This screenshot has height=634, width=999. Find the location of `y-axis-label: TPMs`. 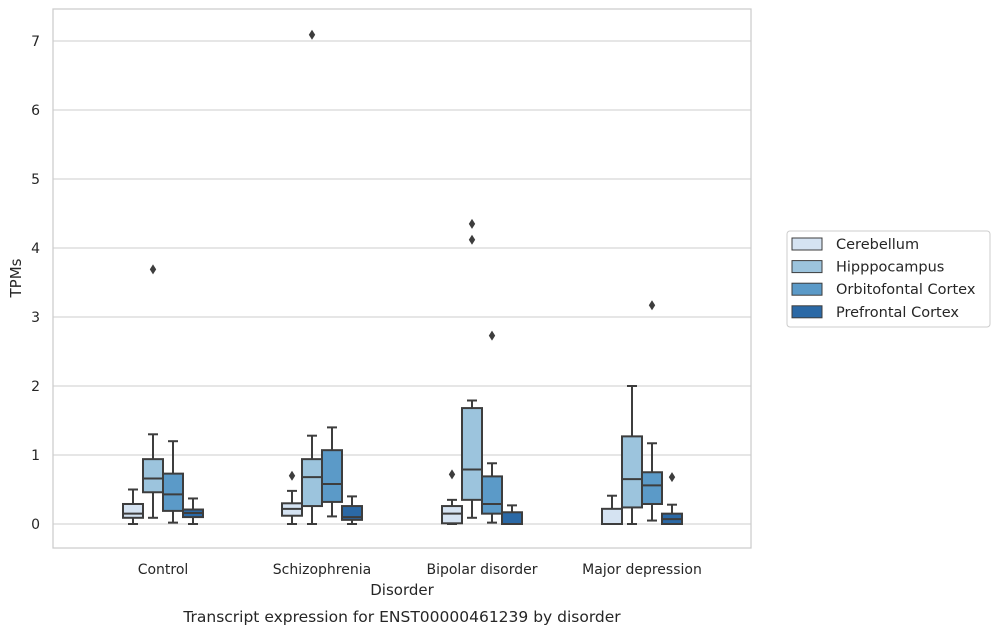

y-axis-label: TPMs is located at coordinates (16, 278).